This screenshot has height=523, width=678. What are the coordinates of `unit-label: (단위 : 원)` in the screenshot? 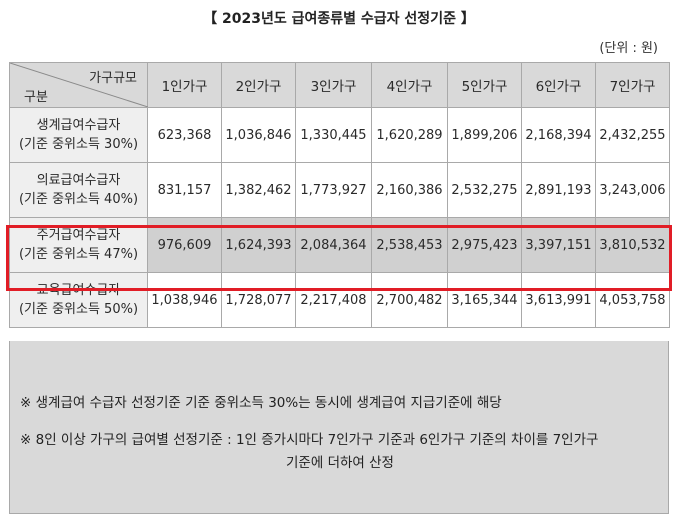 It's located at (628, 48).